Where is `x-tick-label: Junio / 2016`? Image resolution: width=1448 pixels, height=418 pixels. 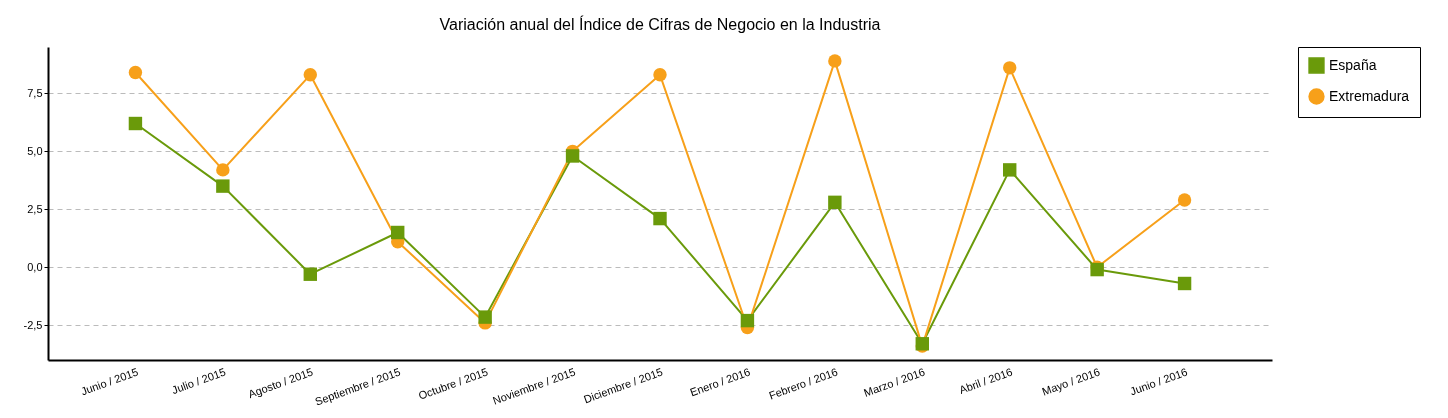
x-tick-label: Junio / 2016 is located at coordinates (1158, 381).